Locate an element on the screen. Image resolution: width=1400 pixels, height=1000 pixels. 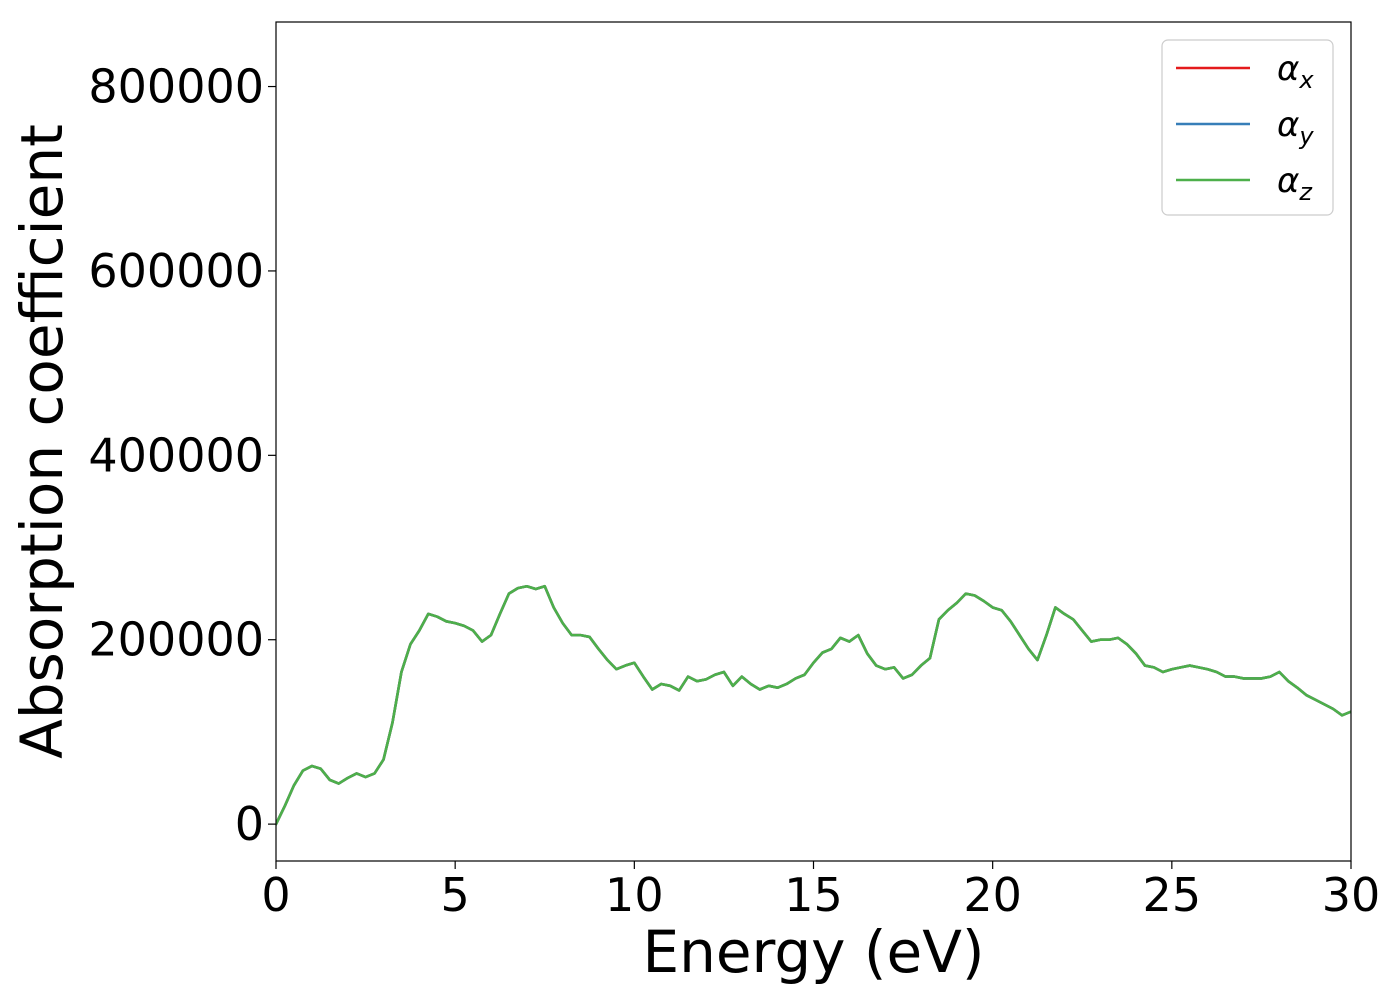
x-tick-label: 25 is located at coordinates (1172, 895).